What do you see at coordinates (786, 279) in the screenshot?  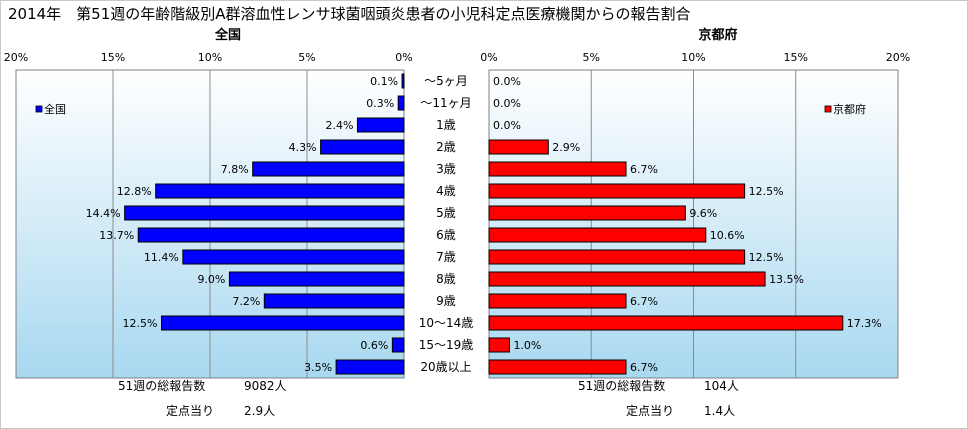 I see `data-label: 13.5%` at bounding box center [786, 279].